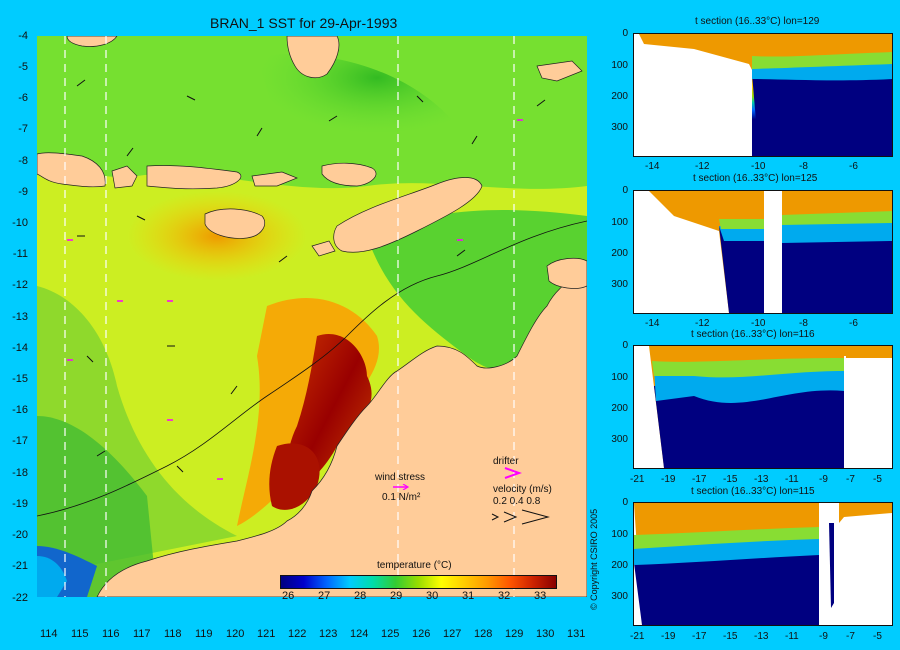 The image size is (900, 650). I want to click on lat-tick: -7, so click(23, 129).